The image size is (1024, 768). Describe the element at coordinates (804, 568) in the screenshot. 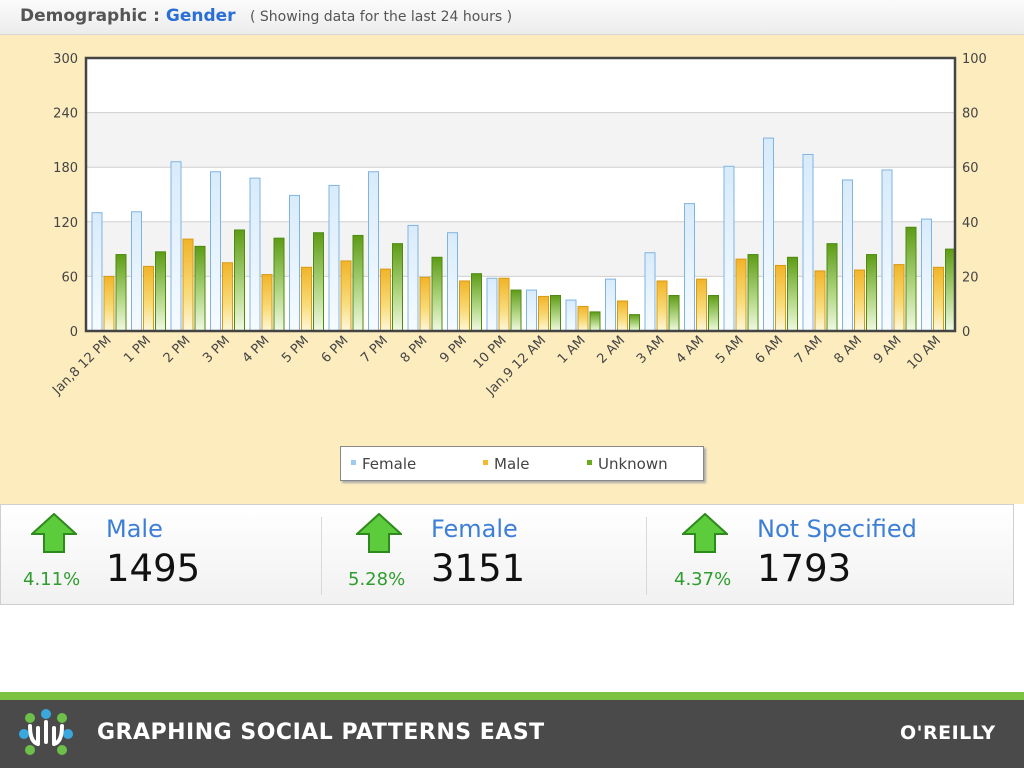

I see `stat-value: 1793` at that location.